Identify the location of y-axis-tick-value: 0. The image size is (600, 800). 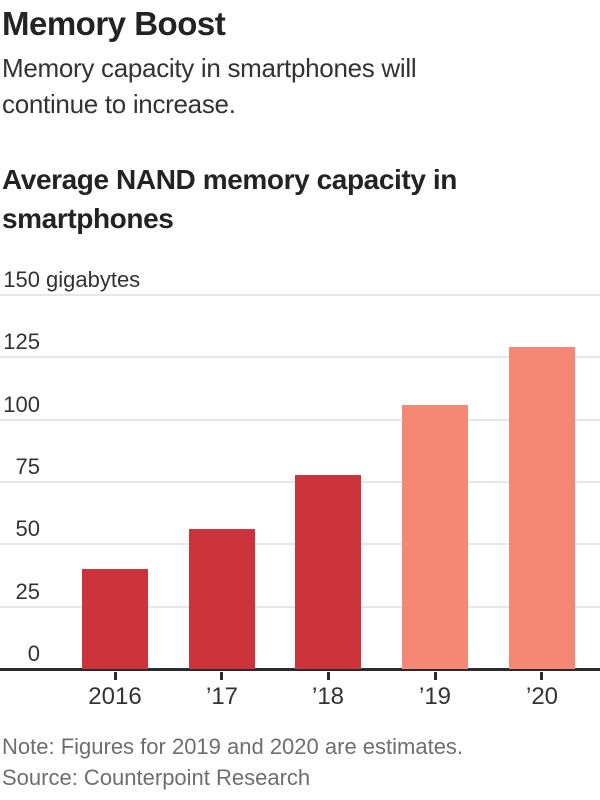
(33, 653).